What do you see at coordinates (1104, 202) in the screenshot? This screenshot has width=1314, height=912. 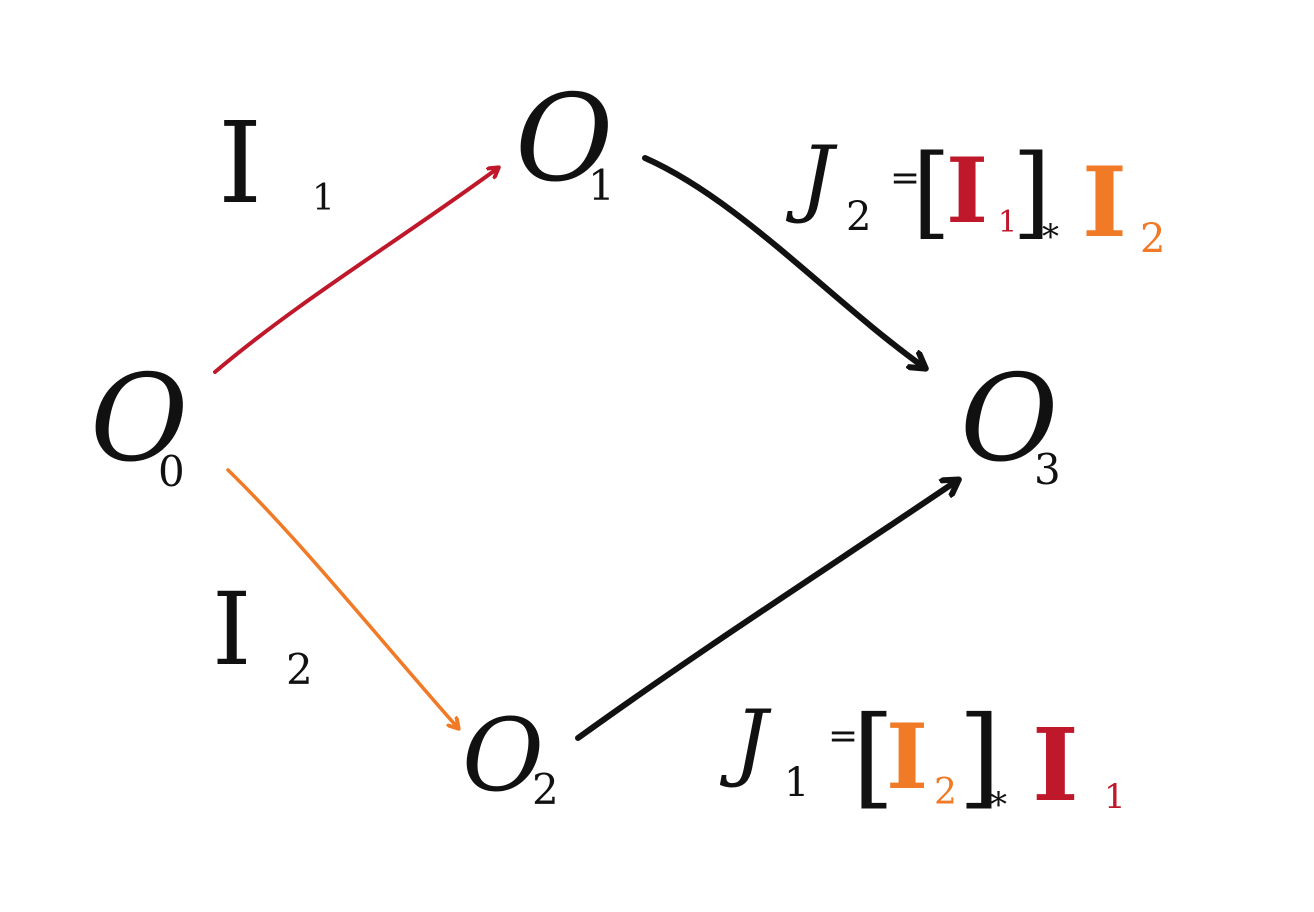 I see `formula-j2-rhs: I` at bounding box center [1104, 202].